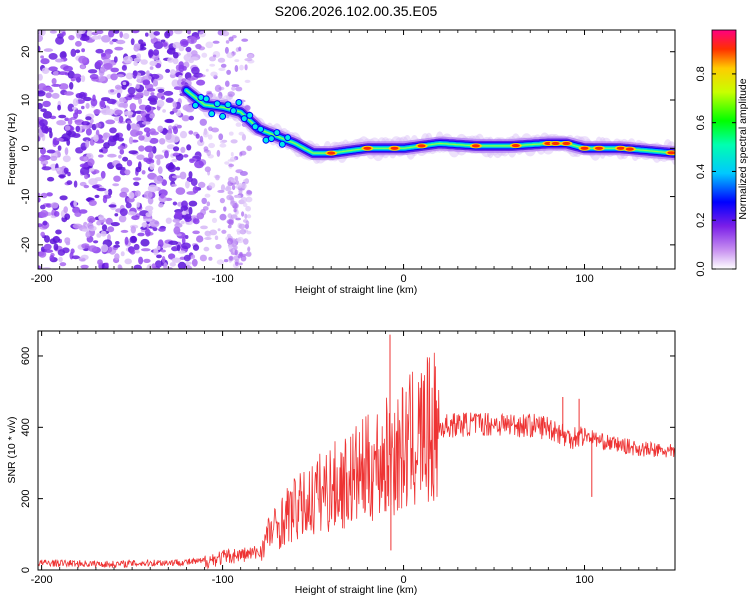 The image size is (750, 600). I want to click on x-tick-label: 100, so click(584, 580).